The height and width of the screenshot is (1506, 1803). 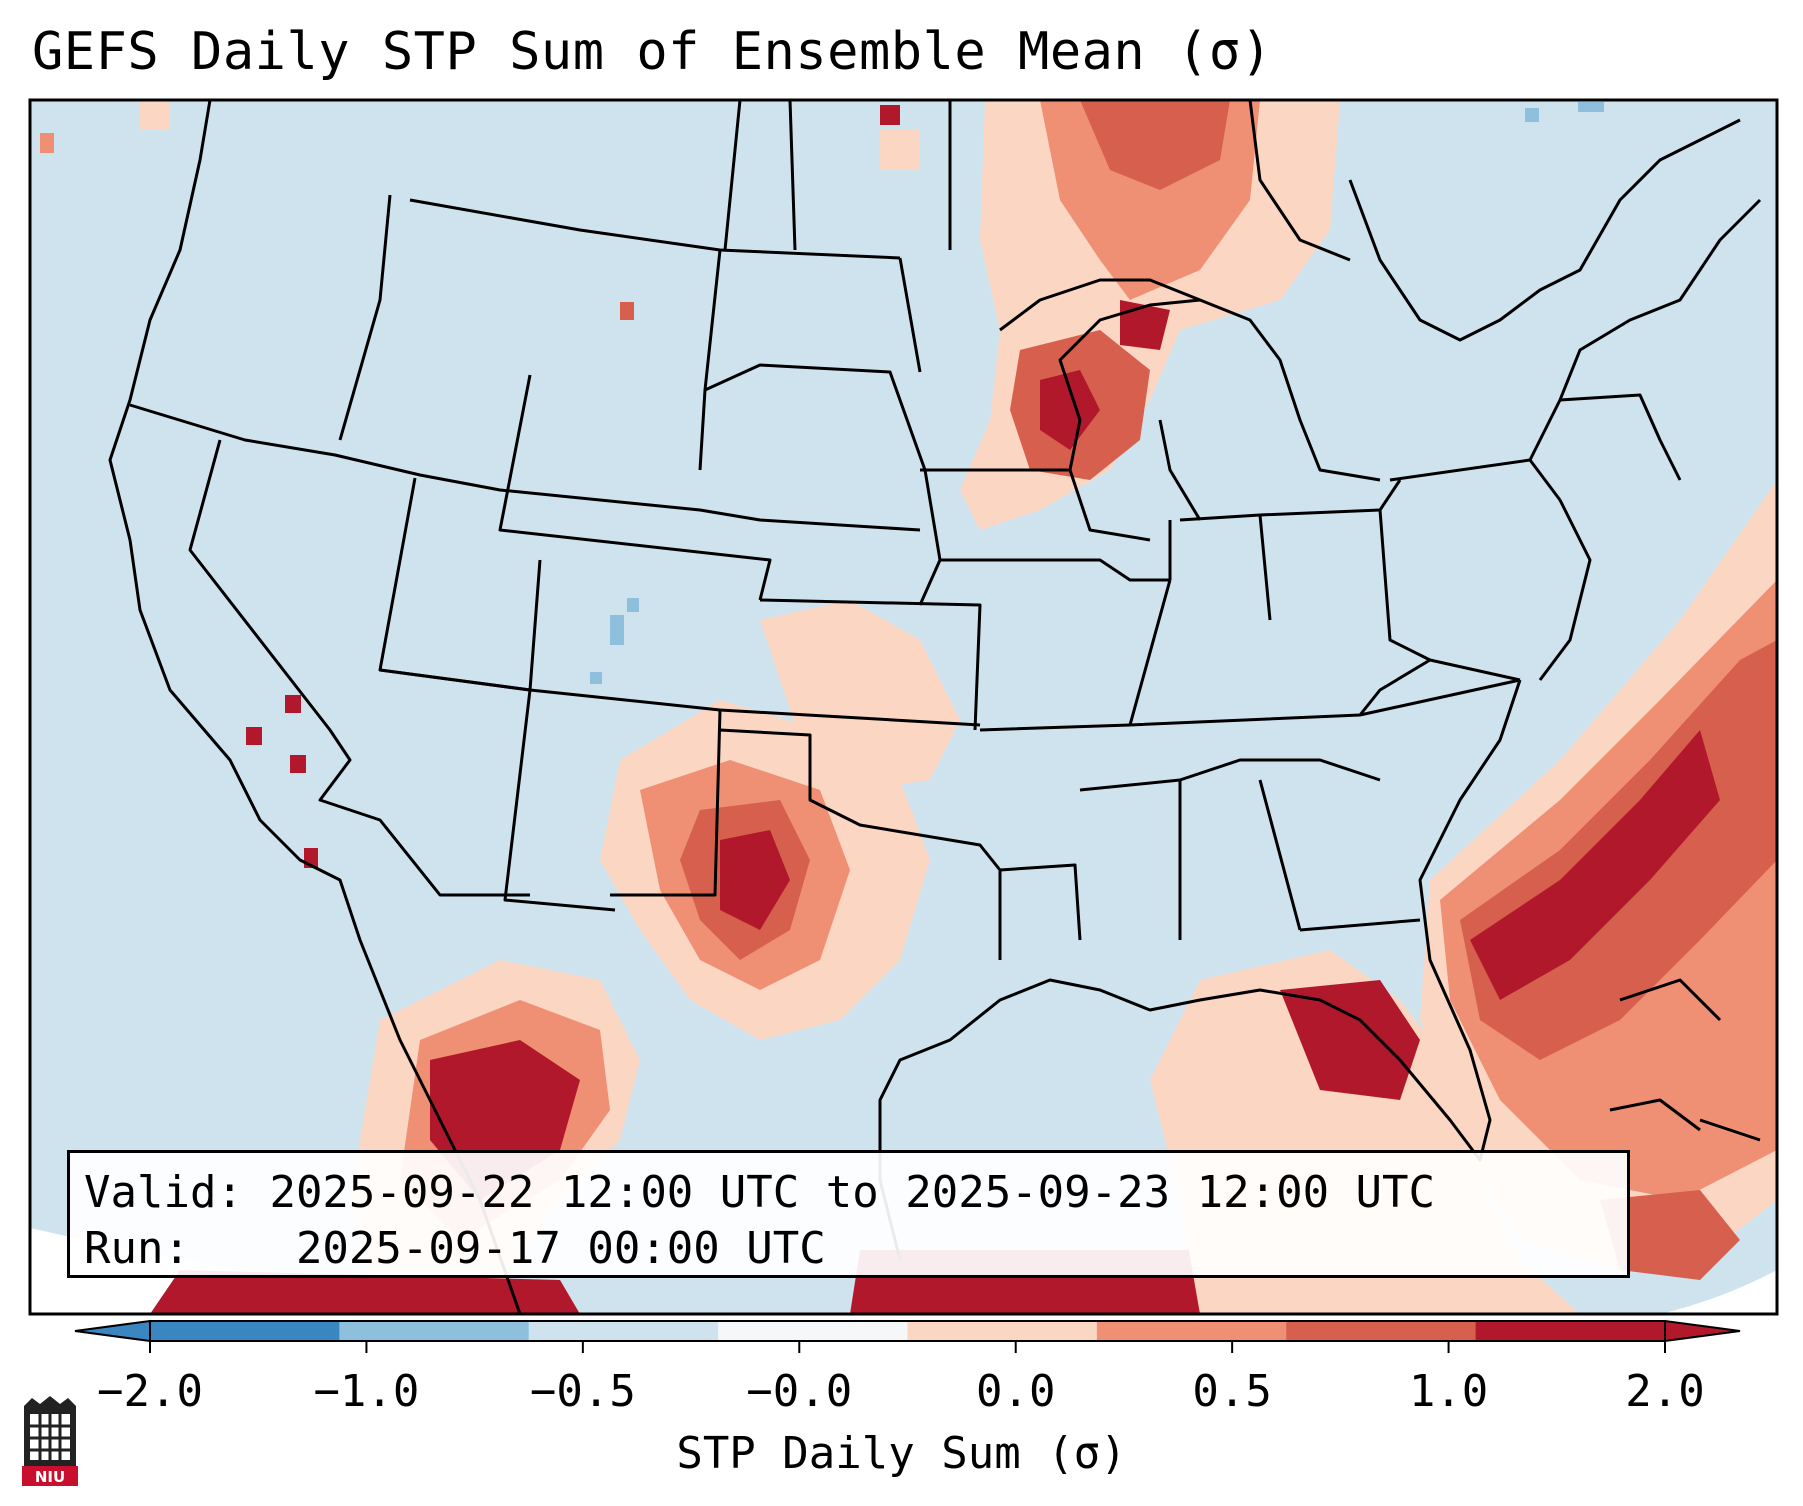 What do you see at coordinates (901, 1453) in the screenshot?
I see `colorbar-label: STP Daily Sum (σ)` at bounding box center [901, 1453].